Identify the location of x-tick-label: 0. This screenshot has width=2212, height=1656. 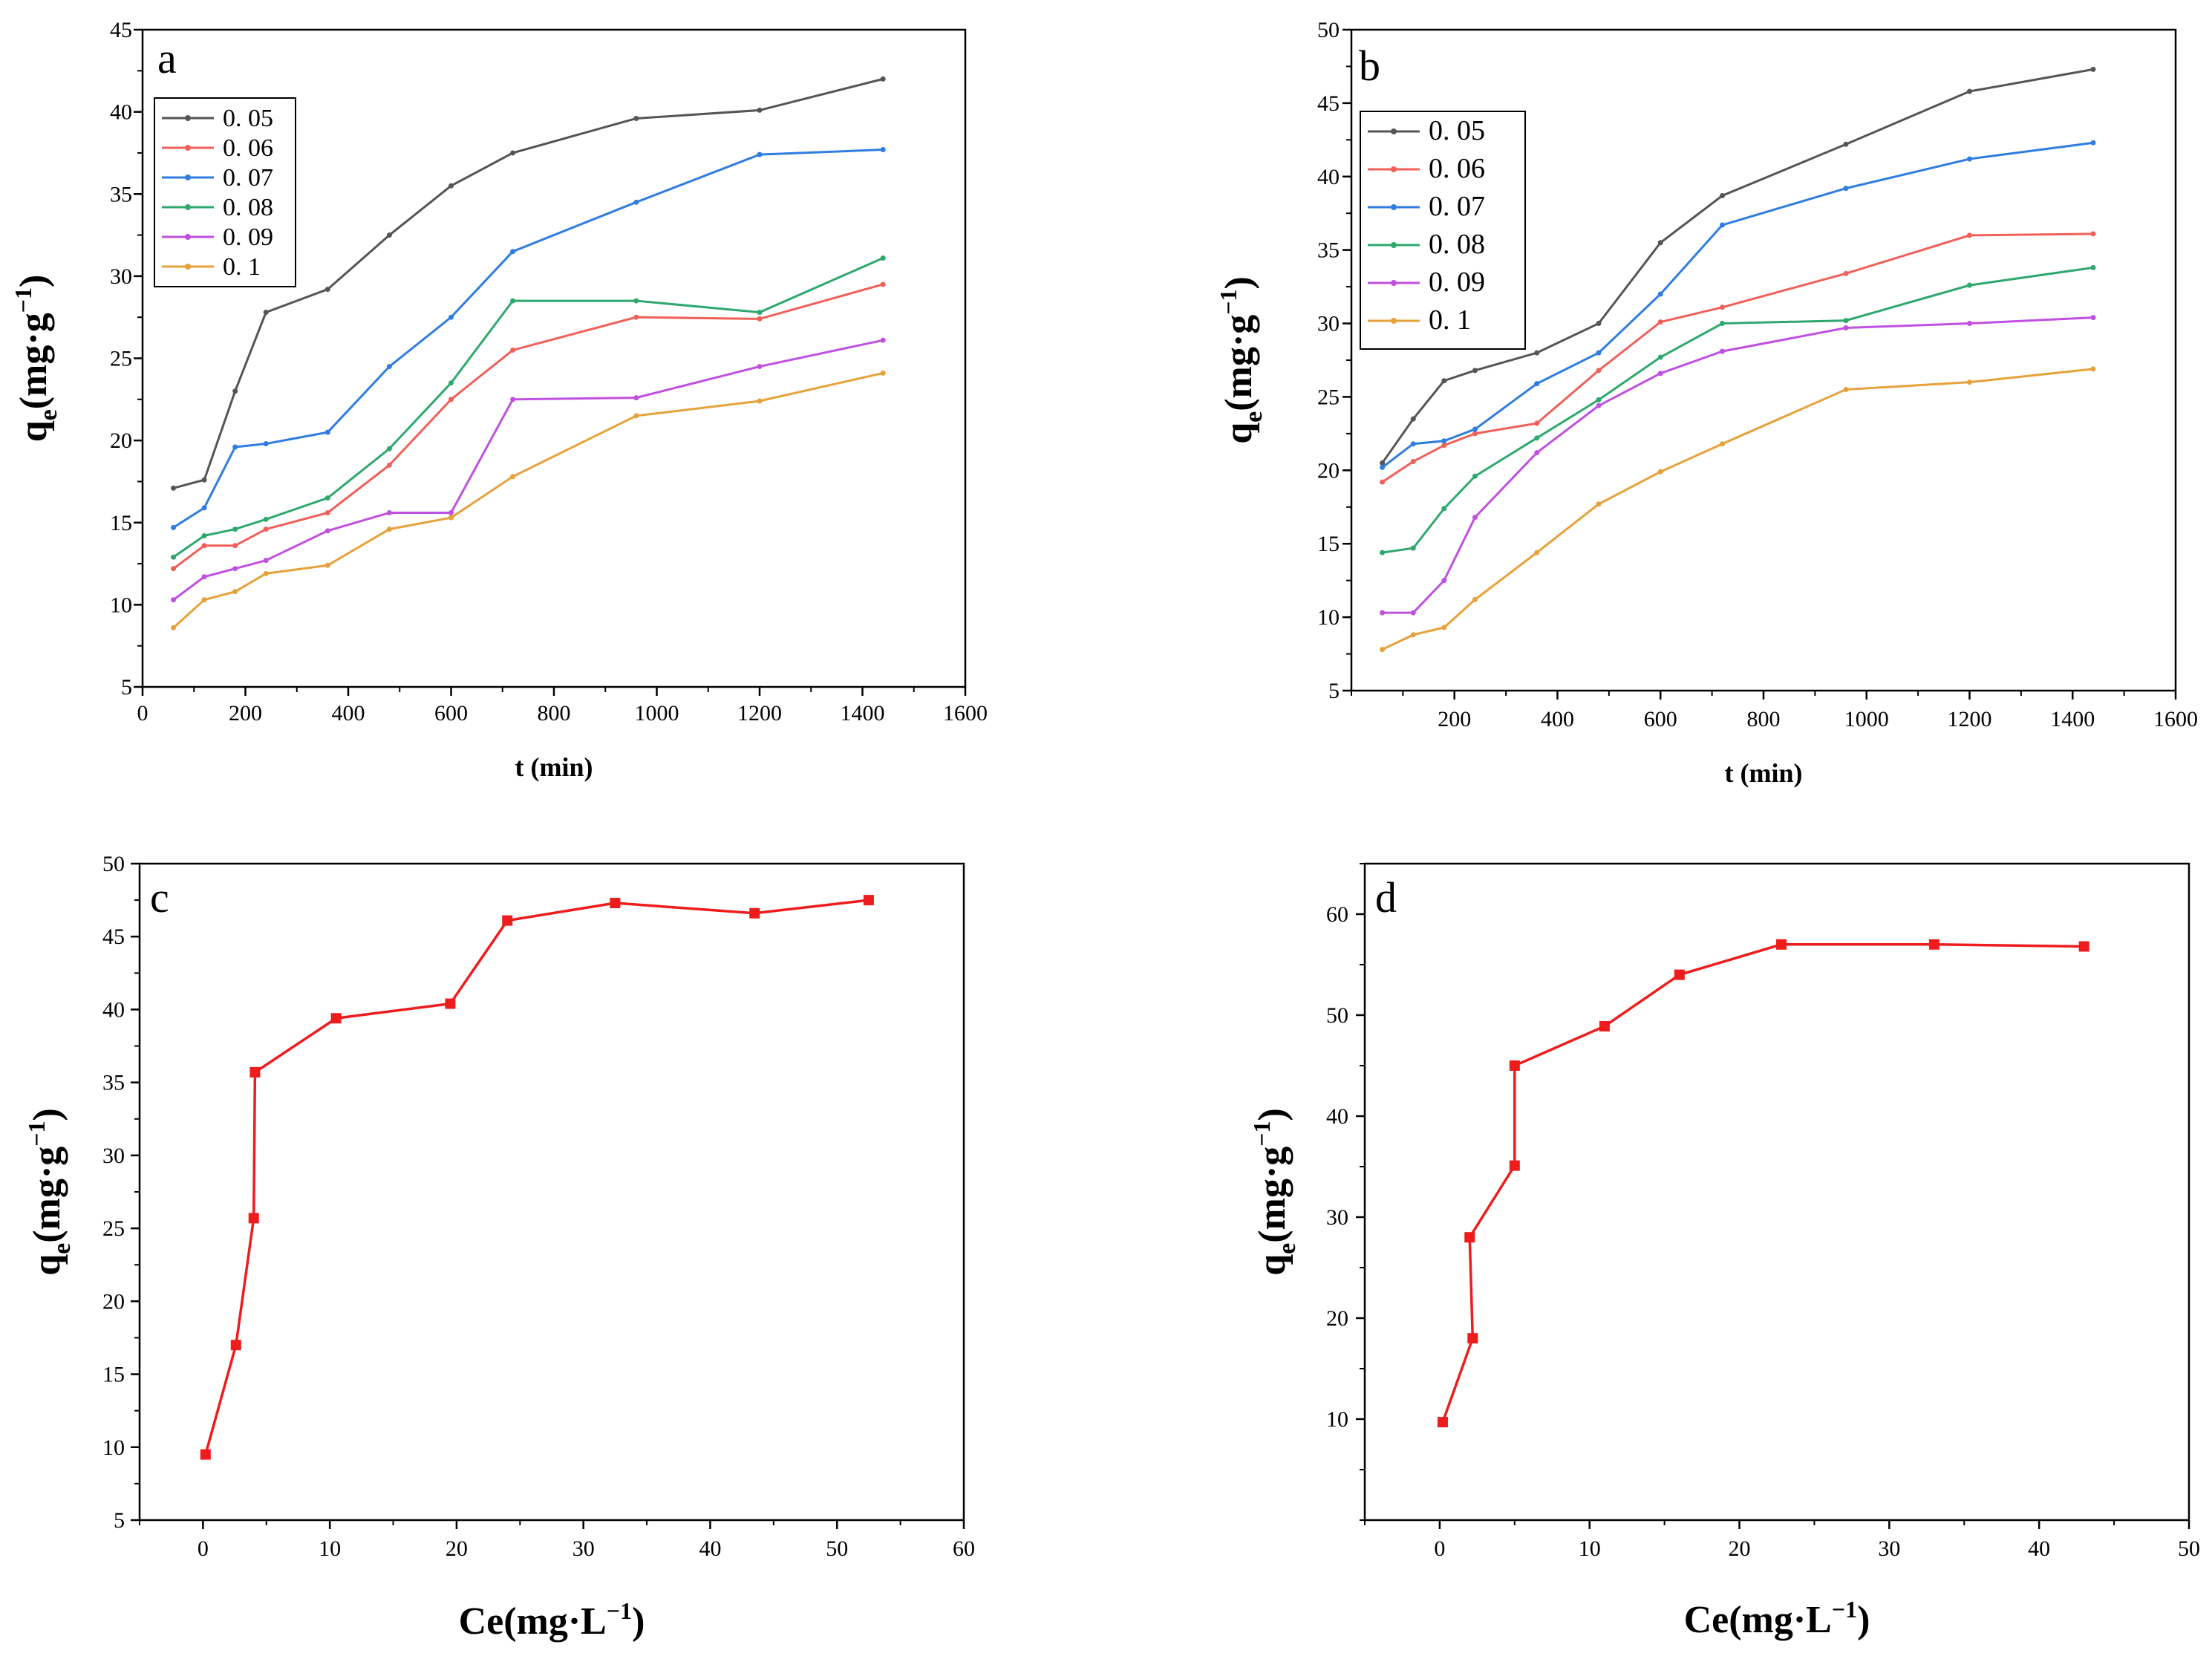
(1440, 1548).